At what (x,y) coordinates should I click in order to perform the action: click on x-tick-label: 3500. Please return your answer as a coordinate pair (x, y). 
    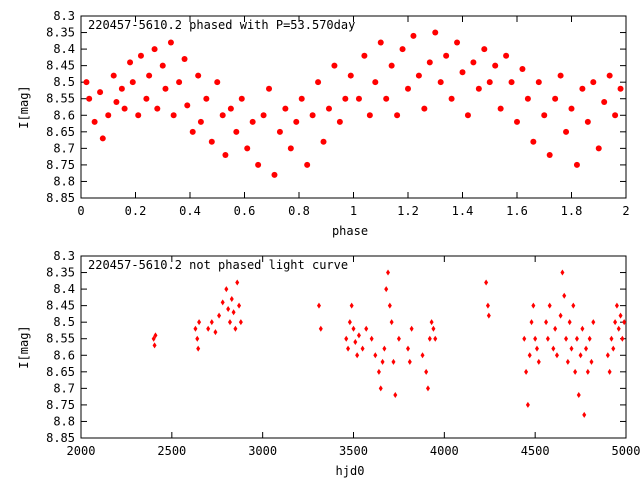
    Looking at the image, I should click on (353, 451).